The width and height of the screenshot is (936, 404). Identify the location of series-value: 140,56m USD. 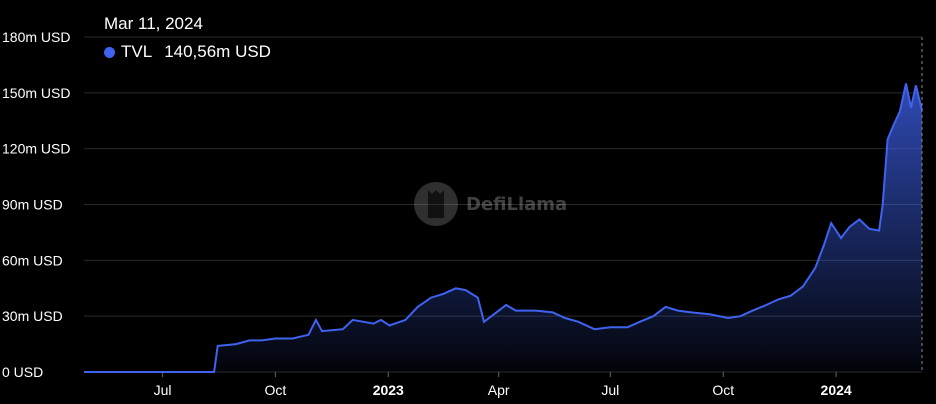
(217, 51).